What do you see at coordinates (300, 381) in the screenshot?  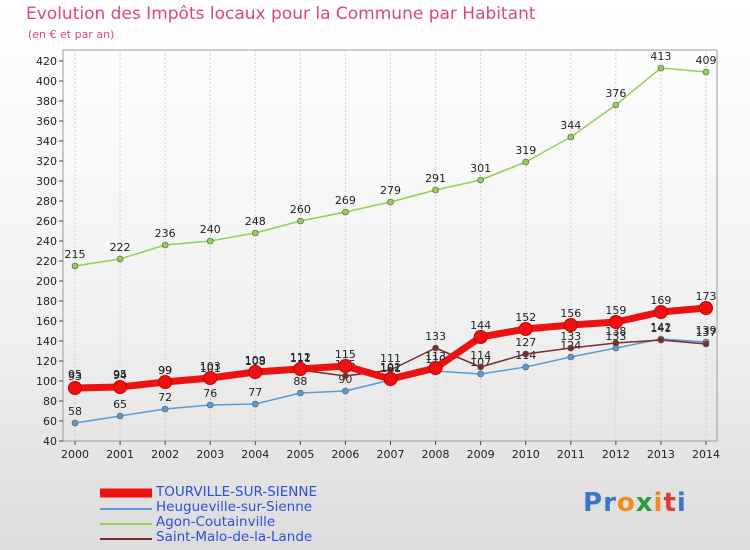 I see `data-label: 88` at bounding box center [300, 381].